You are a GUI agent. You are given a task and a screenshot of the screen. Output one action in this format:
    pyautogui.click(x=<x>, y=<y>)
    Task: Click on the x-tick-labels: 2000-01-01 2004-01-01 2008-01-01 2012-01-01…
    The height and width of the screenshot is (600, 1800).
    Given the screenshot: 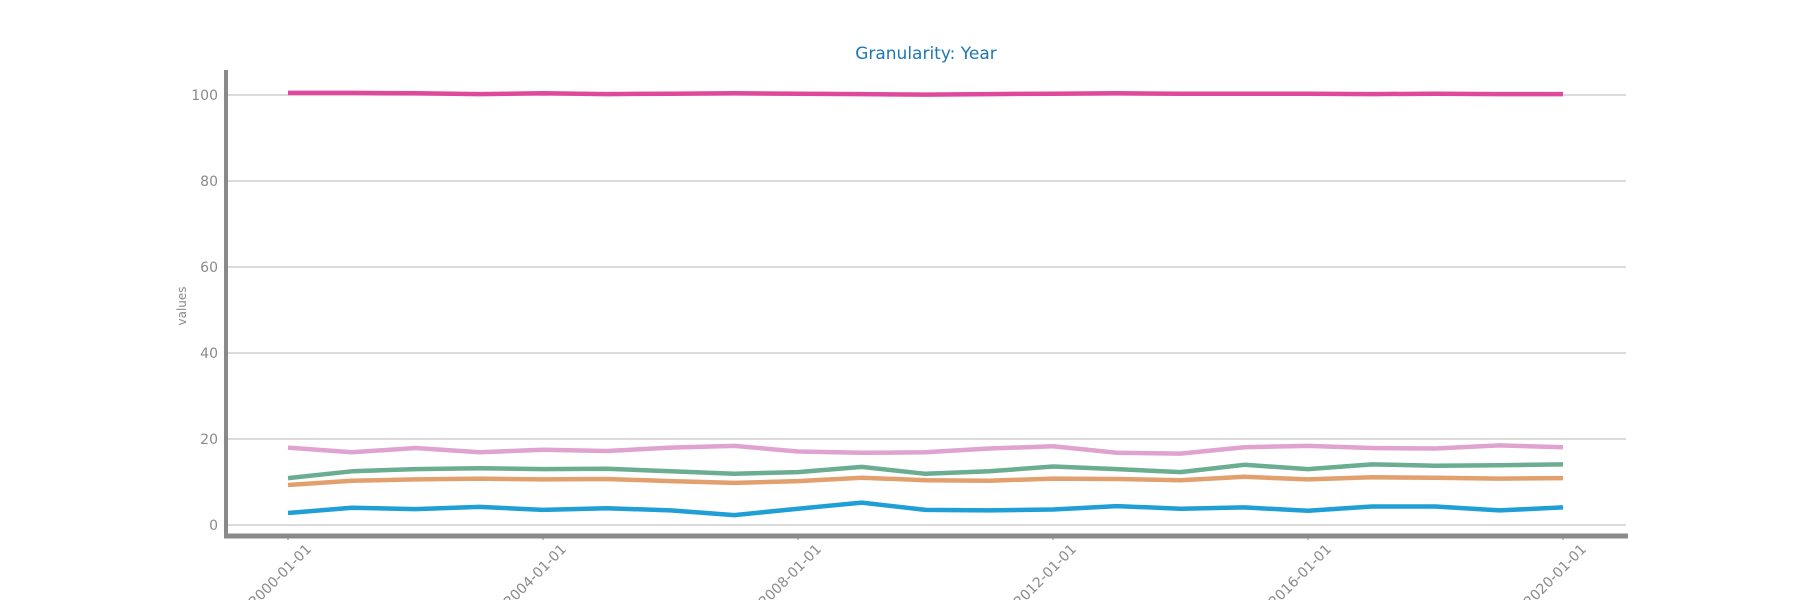 What is the action you would take?
    pyautogui.click(x=918, y=567)
    